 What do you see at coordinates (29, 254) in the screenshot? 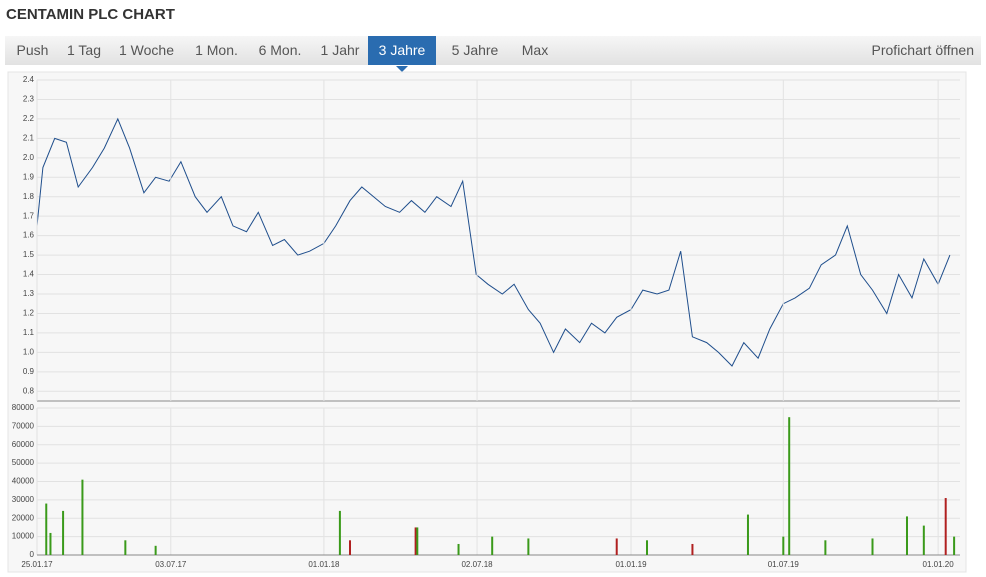
I see `y-tick-label: 1.5` at bounding box center [29, 254].